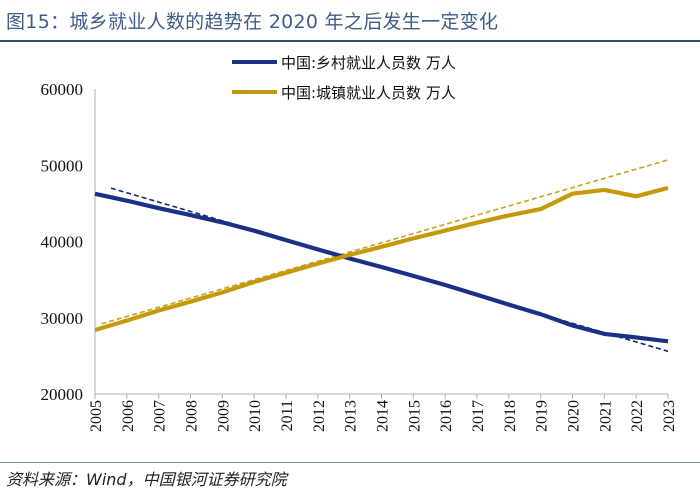 This screenshot has width=700, height=502. What do you see at coordinates (446, 416) in the screenshot?
I see `x-tick-label: 2016` at bounding box center [446, 416].